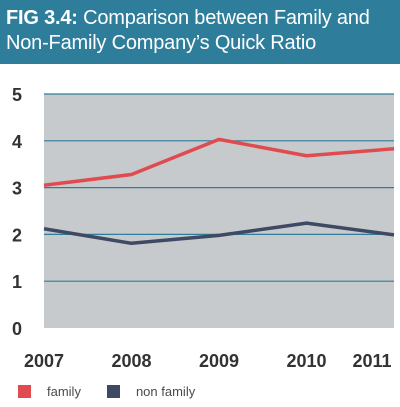  What do you see at coordinates (17, 189) in the screenshot?
I see `y-tick-label: 3` at bounding box center [17, 189].